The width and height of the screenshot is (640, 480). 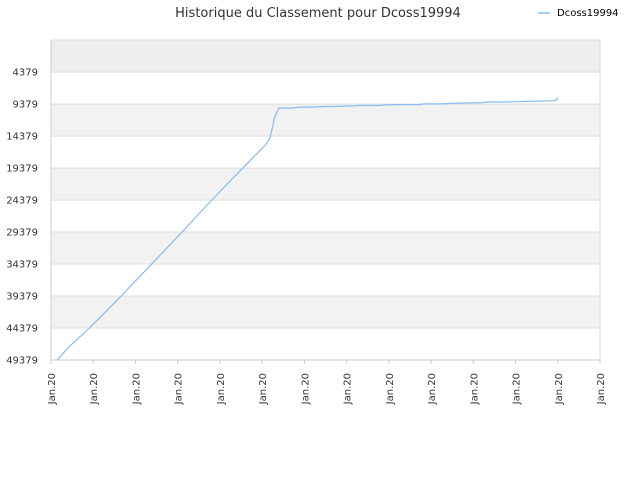 What do you see at coordinates (22, 137) in the screenshot?
I see `y-tick-label: 14379` at bounding box center [22, 137].